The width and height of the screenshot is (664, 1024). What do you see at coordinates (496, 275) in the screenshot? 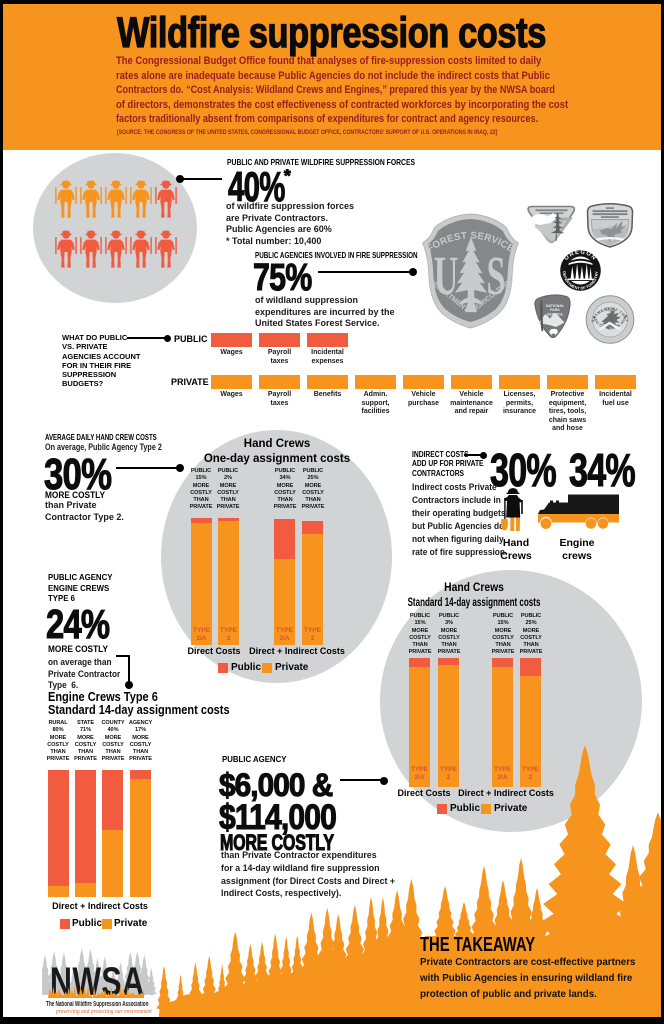
I see `svg-text: S` at bounding box center [496, 275].